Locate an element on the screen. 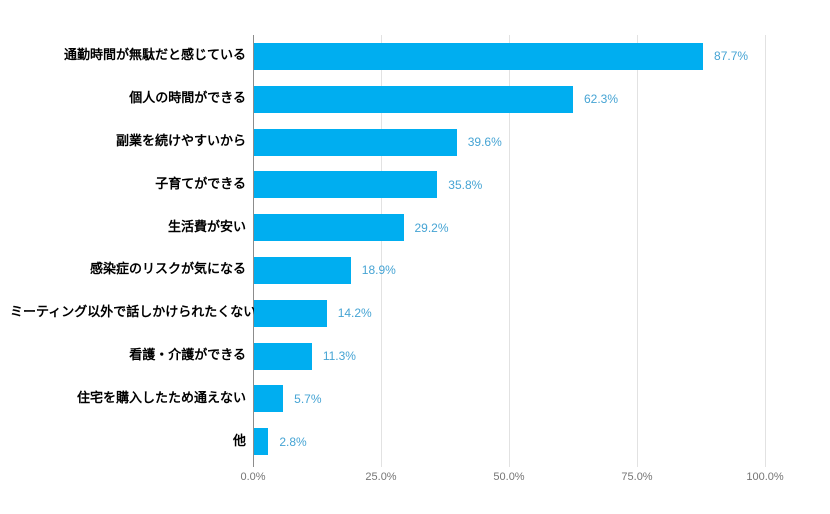  category-label: 他 is located at coordinates (239, 440).